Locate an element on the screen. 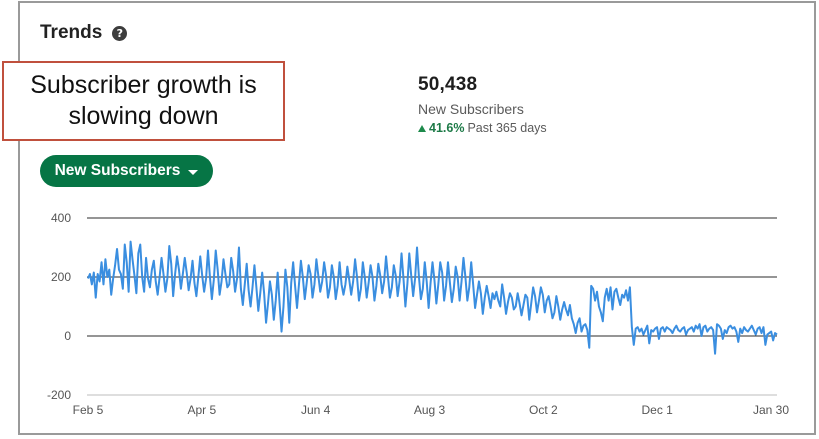 The height and width of the screenshot is (439, 819). x-tick-label: Dec 1 is located at coordinates (657, 410).